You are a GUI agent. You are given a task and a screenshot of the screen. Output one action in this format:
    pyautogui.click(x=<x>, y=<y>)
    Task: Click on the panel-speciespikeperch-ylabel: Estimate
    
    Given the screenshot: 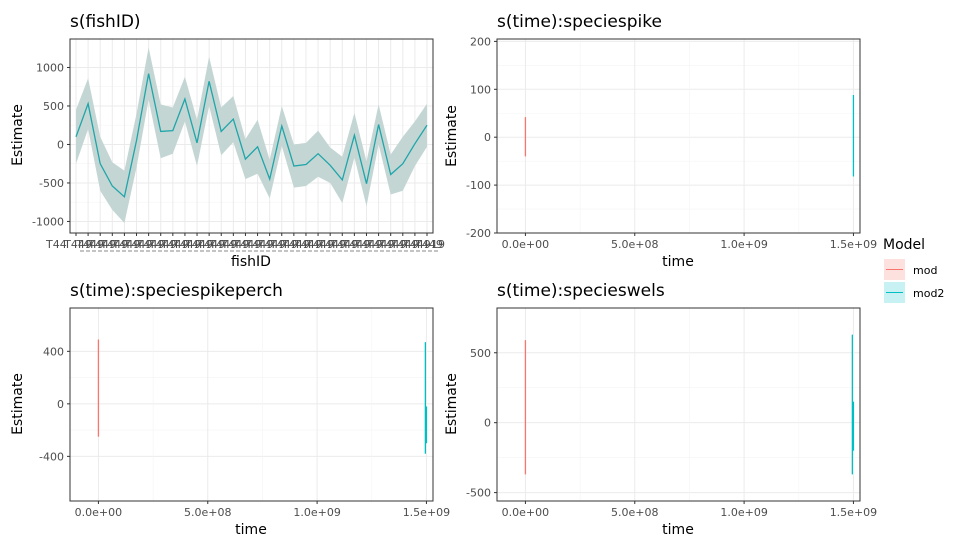 What is the action you would take?
    pyautogui.click(x=18, y=404)
    